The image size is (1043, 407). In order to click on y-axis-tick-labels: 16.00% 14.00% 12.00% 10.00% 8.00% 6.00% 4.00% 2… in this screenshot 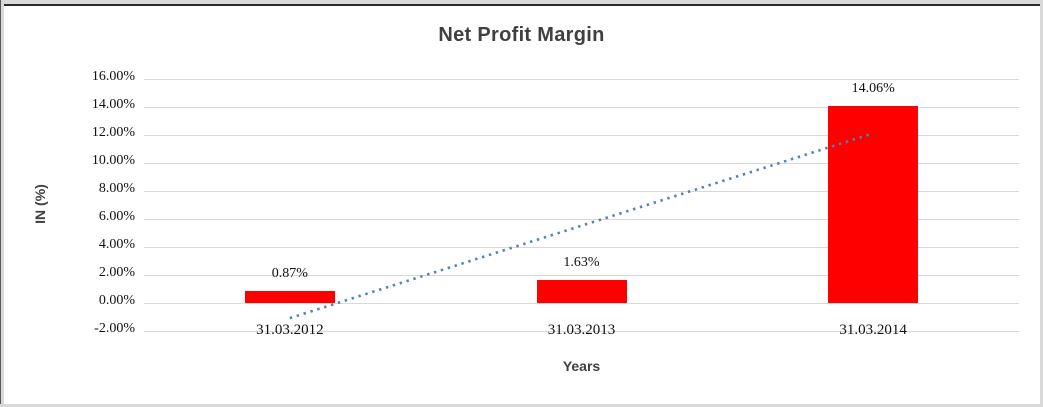, I will do `click(68, 203)`.